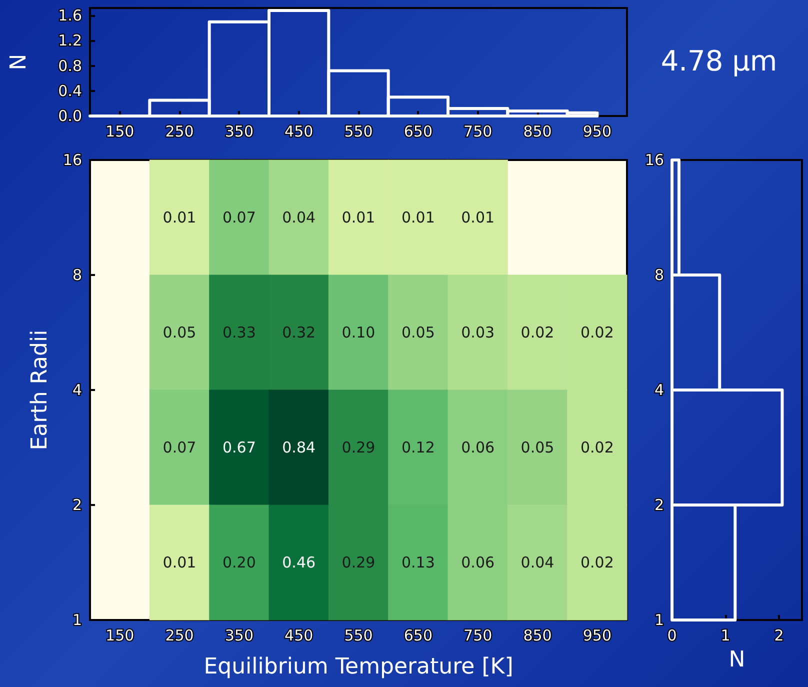 The width and height of the screenshot is (808, 687). Describe the element at coordinates (418, 563) in the screenshot. I see `data-label: 0.13` at that location.